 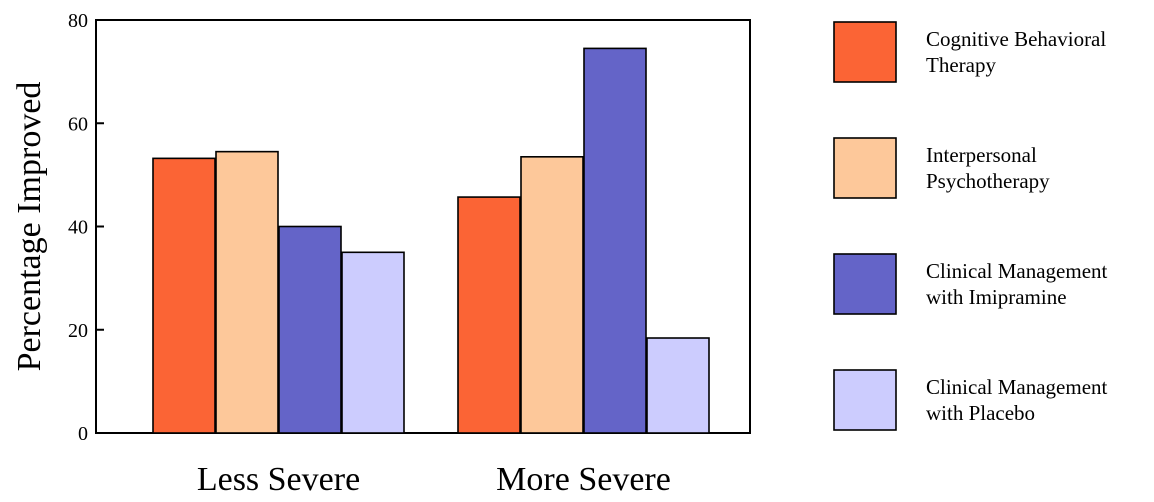 What do you see at coordinates (988, 181) in the screenshot?
I see `legend-label-line: Psychotherapy` at bounding box center [988, 181].